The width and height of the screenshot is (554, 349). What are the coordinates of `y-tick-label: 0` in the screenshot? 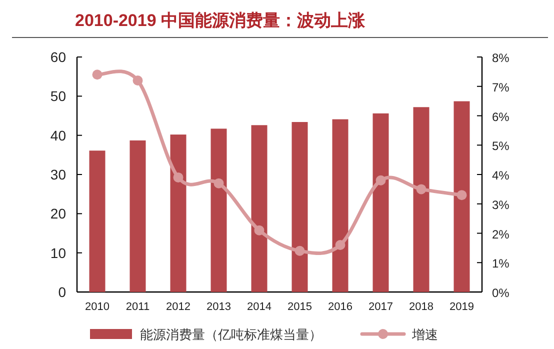 It's located at (62, 292).